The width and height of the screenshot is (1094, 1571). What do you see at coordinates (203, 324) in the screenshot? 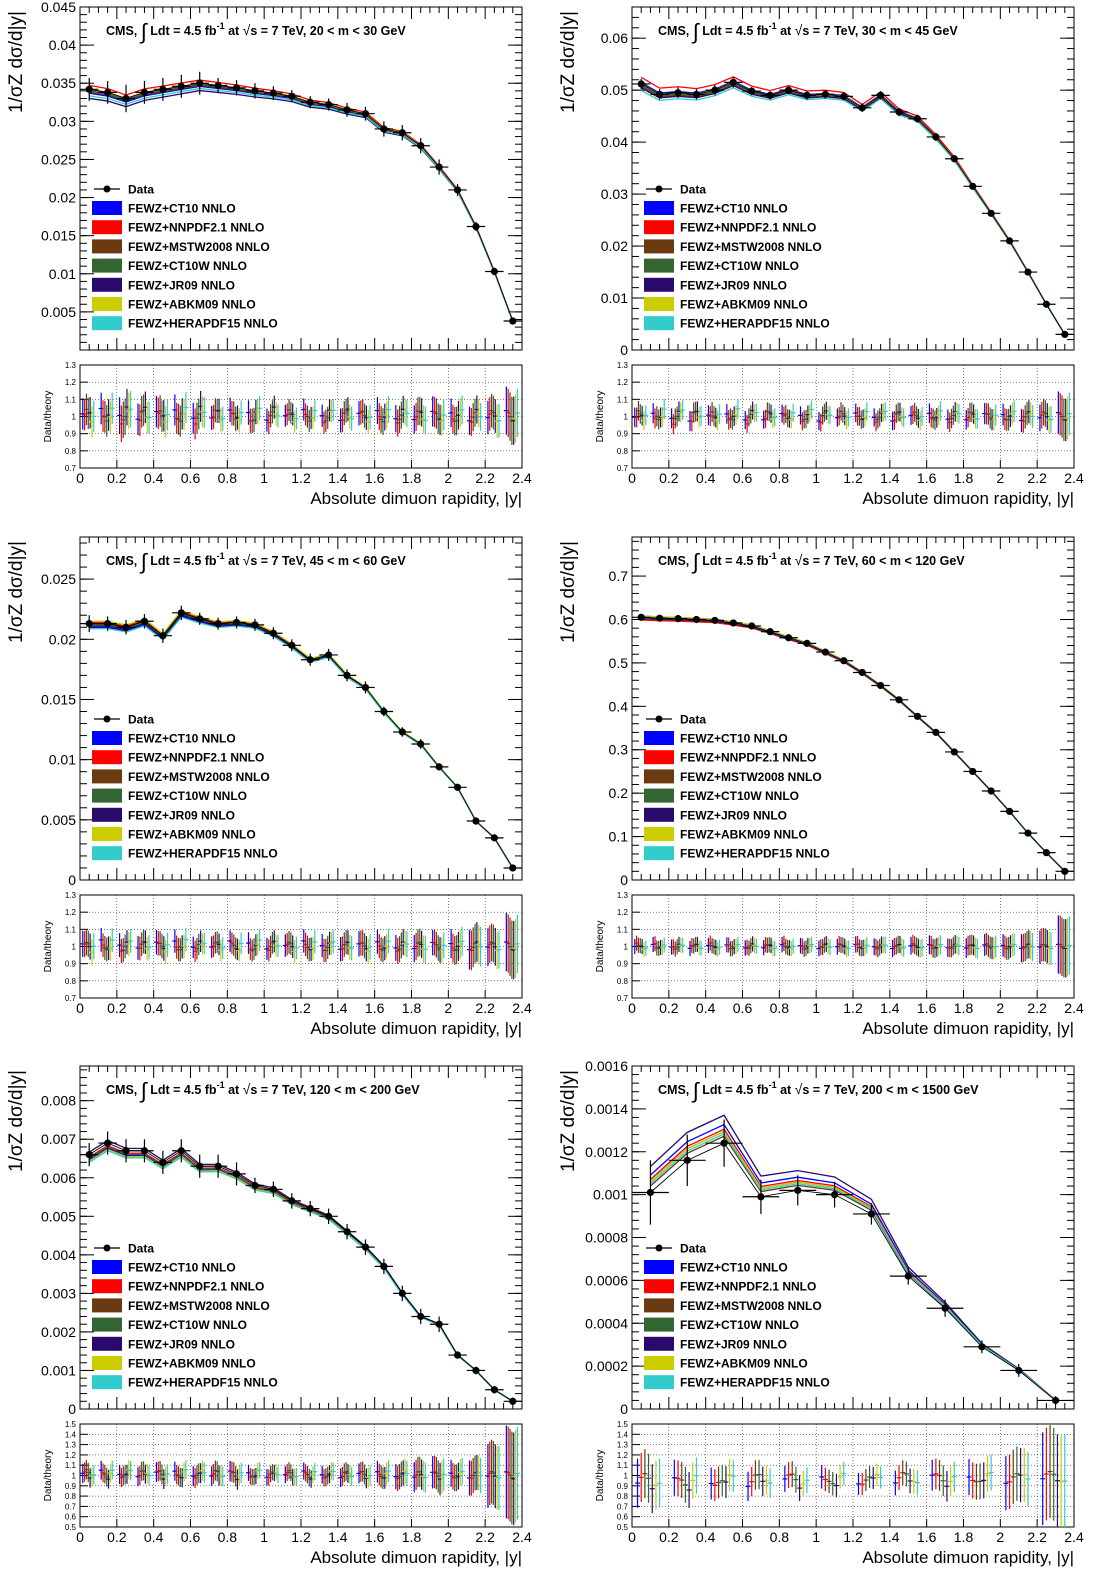
I see `legend-label-7: FEWZ+HERAPDF15 NNLO` at bounding box center [203, 324].